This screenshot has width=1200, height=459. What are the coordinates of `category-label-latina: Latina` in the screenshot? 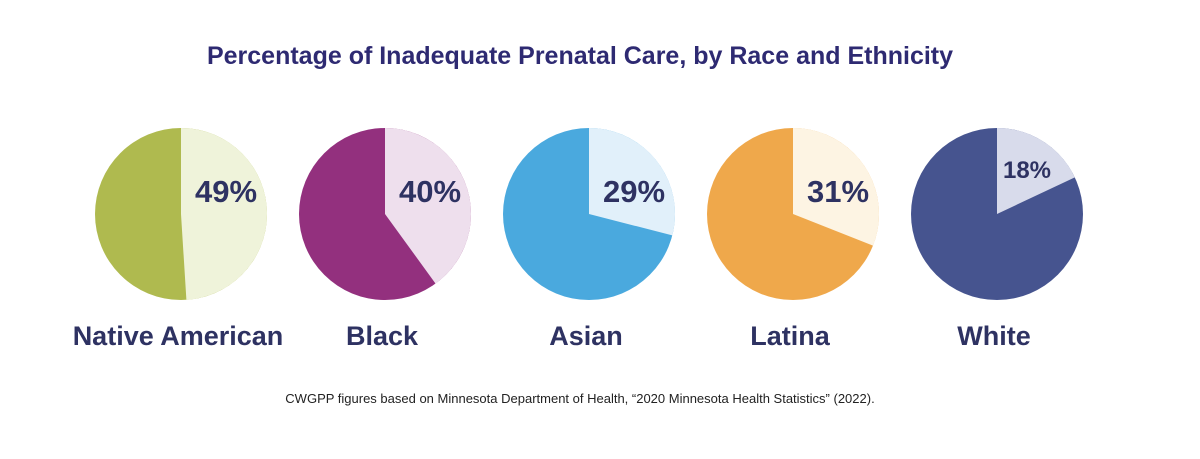 It's located at (790, 336).